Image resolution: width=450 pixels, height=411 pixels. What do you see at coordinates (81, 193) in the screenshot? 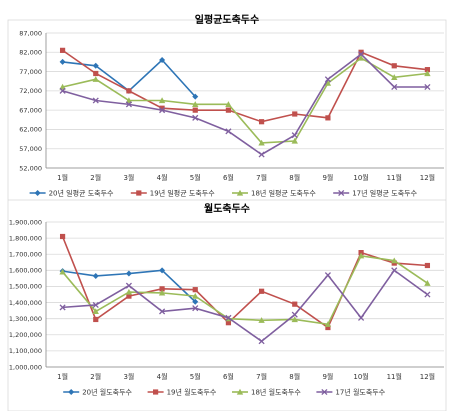
I see `legend-label: 20년 일평균 도축두수` at bounding box center [81, 193].